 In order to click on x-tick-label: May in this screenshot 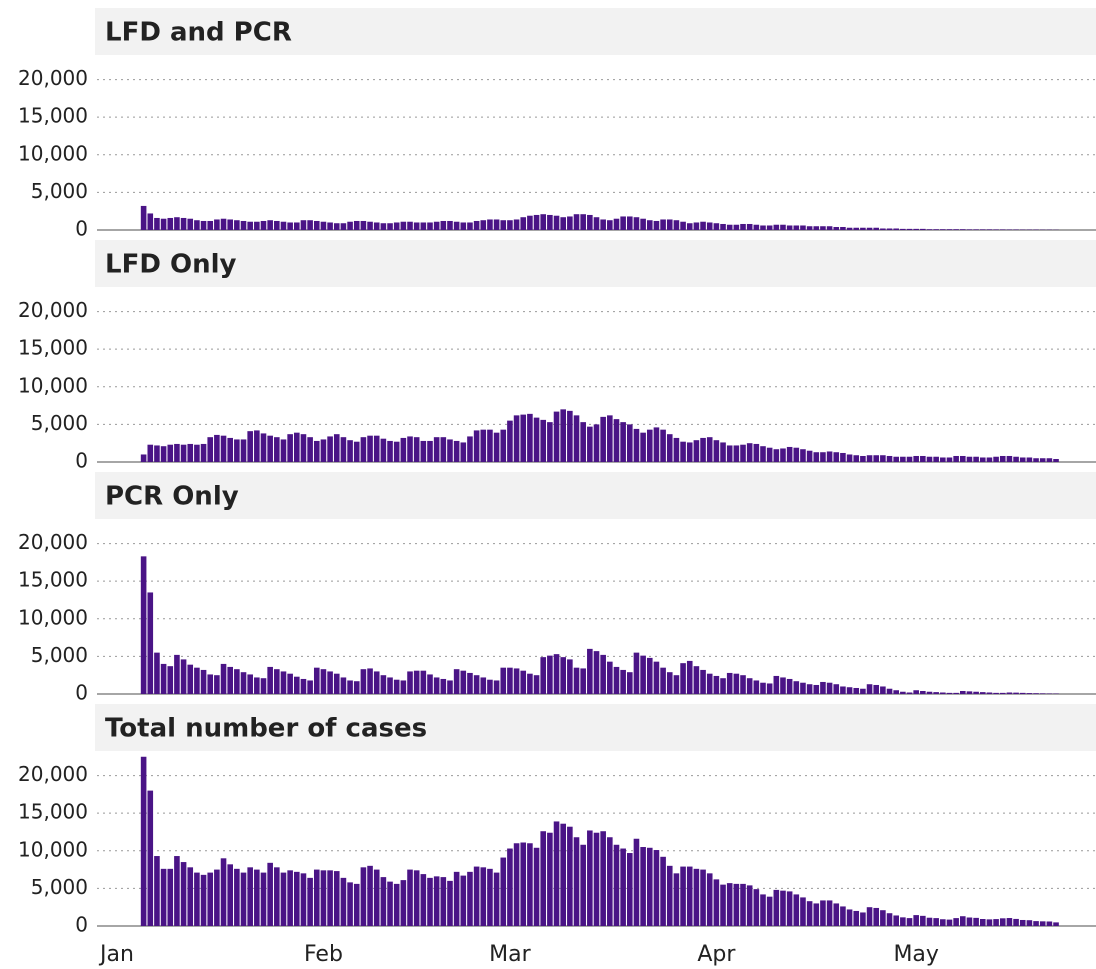, I will do `click(915, 954)`.